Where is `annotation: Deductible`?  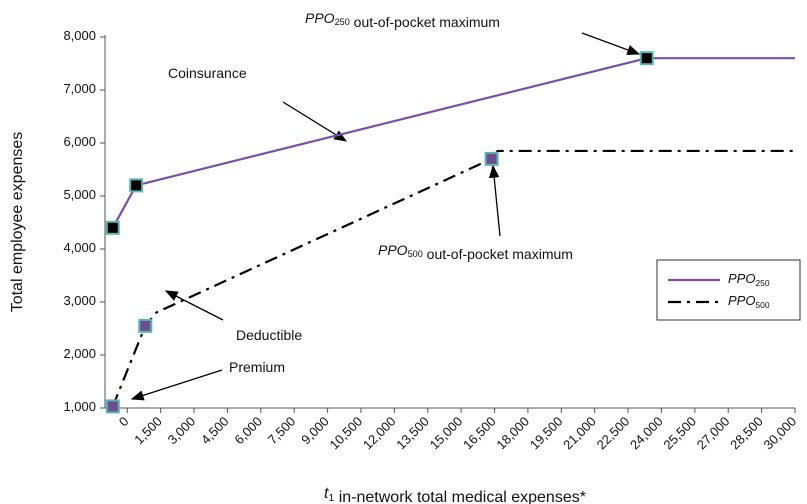
annotation: Deductible is located at coordinates (269, 335).